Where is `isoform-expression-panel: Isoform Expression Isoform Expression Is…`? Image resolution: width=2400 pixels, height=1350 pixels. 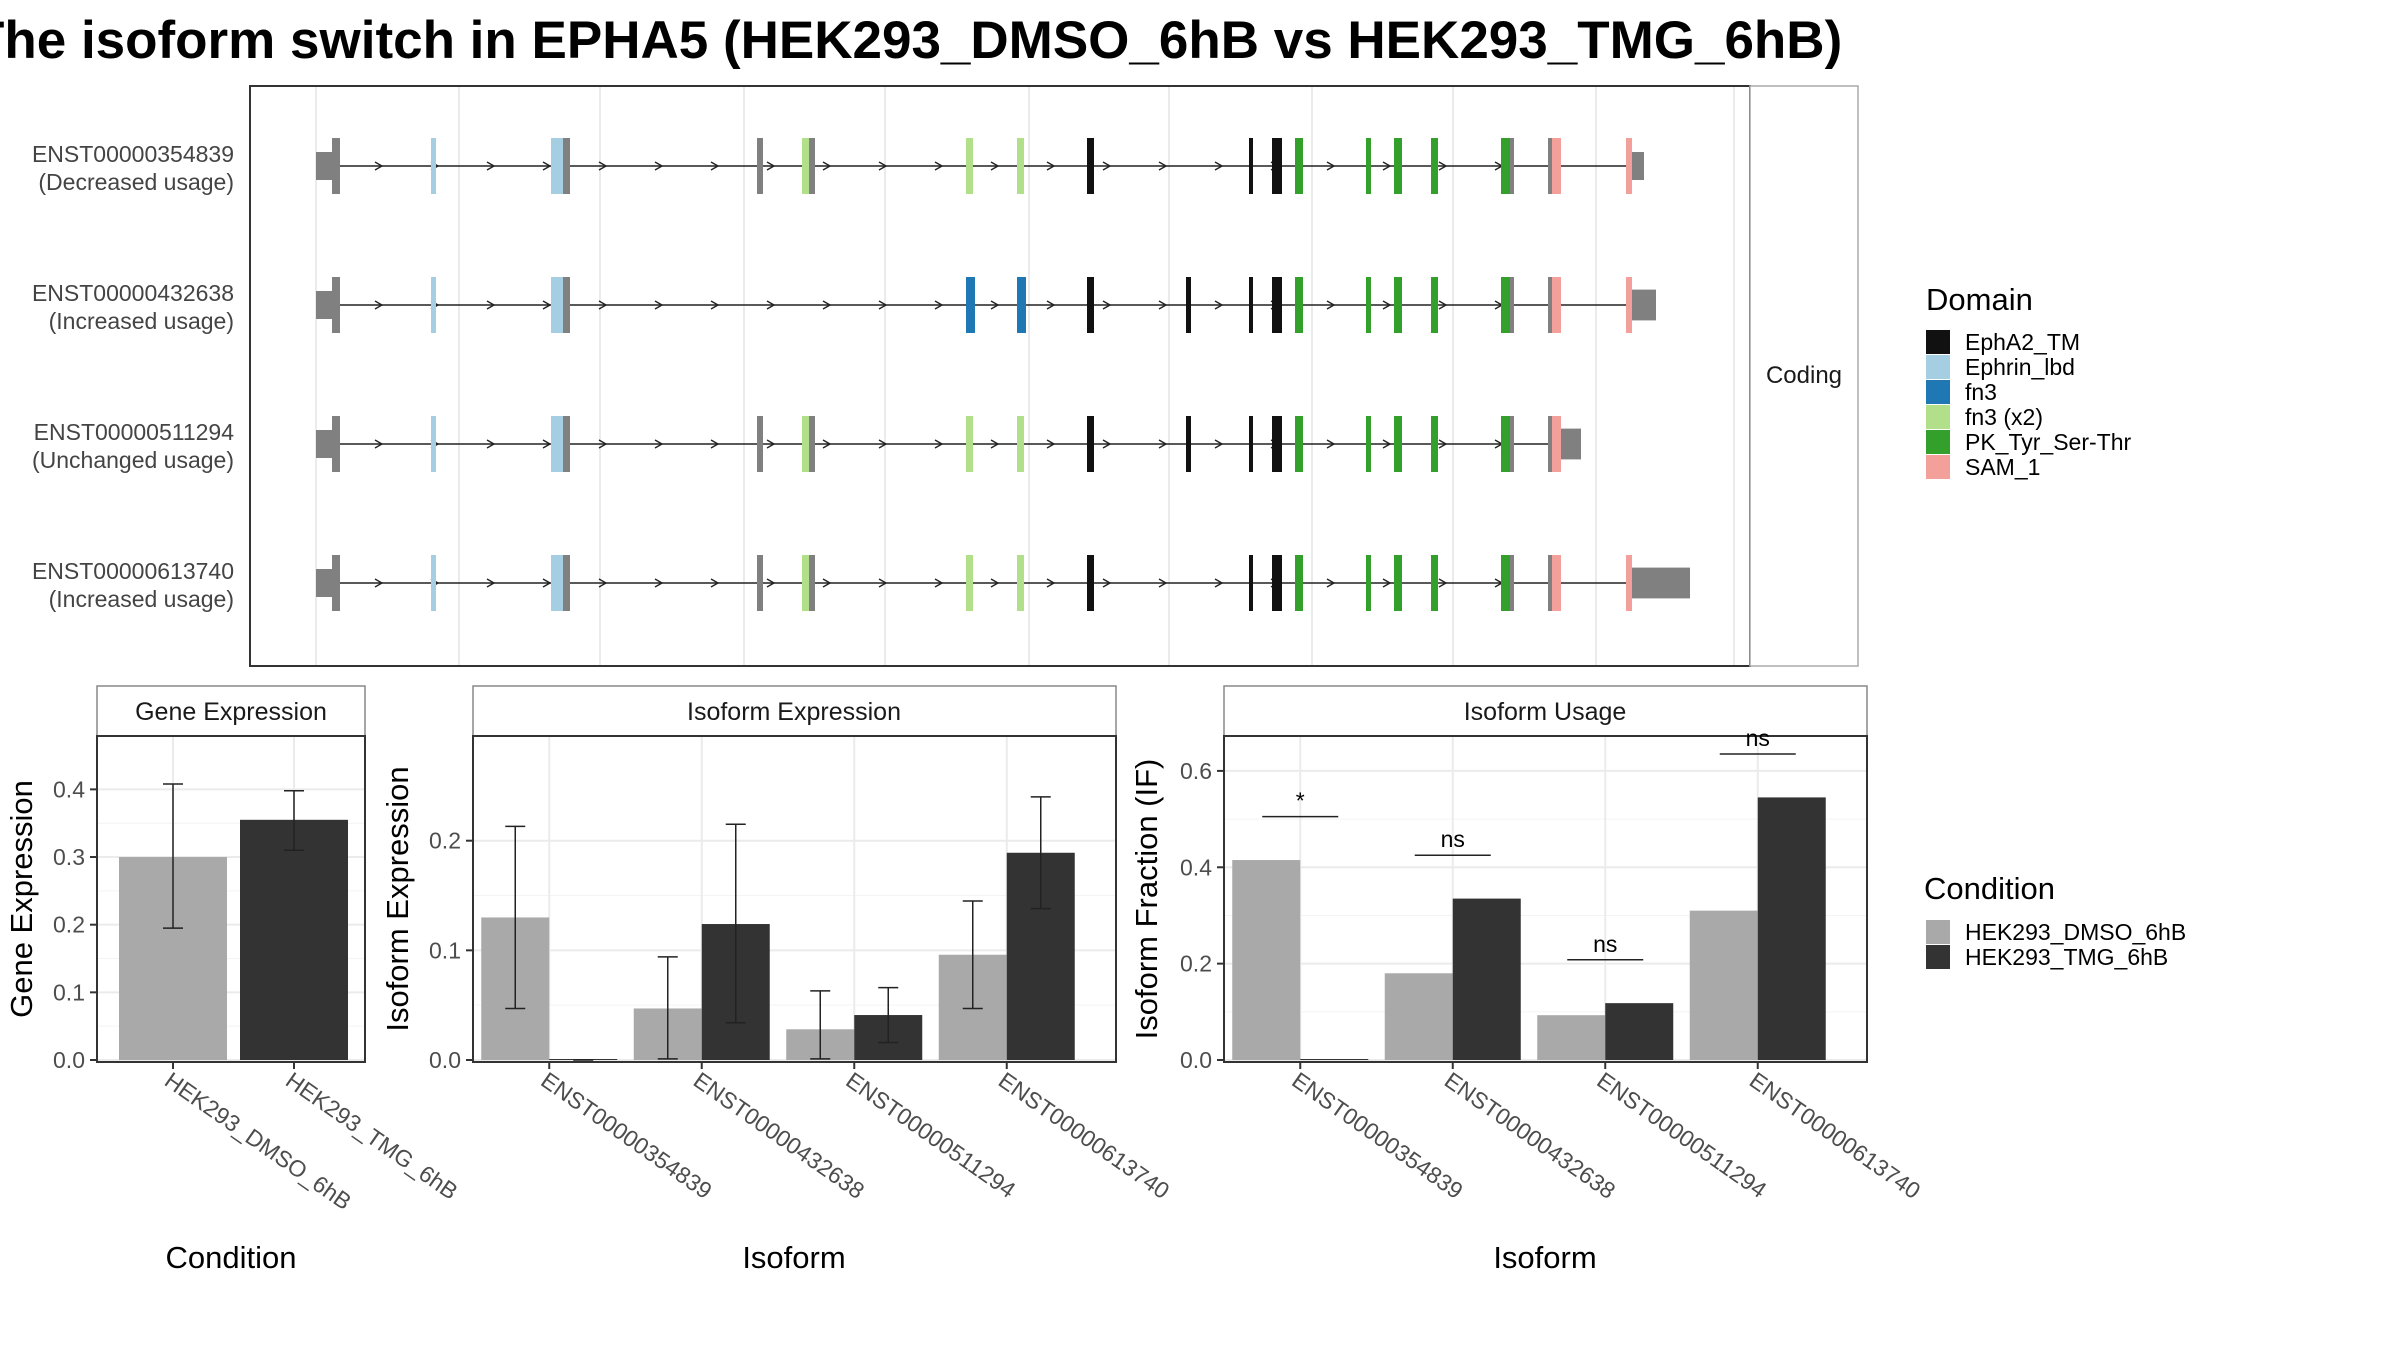 isoform-expression-panel: Isoform Expression Isoform Expression Is… is located at coordinates (777, 980).